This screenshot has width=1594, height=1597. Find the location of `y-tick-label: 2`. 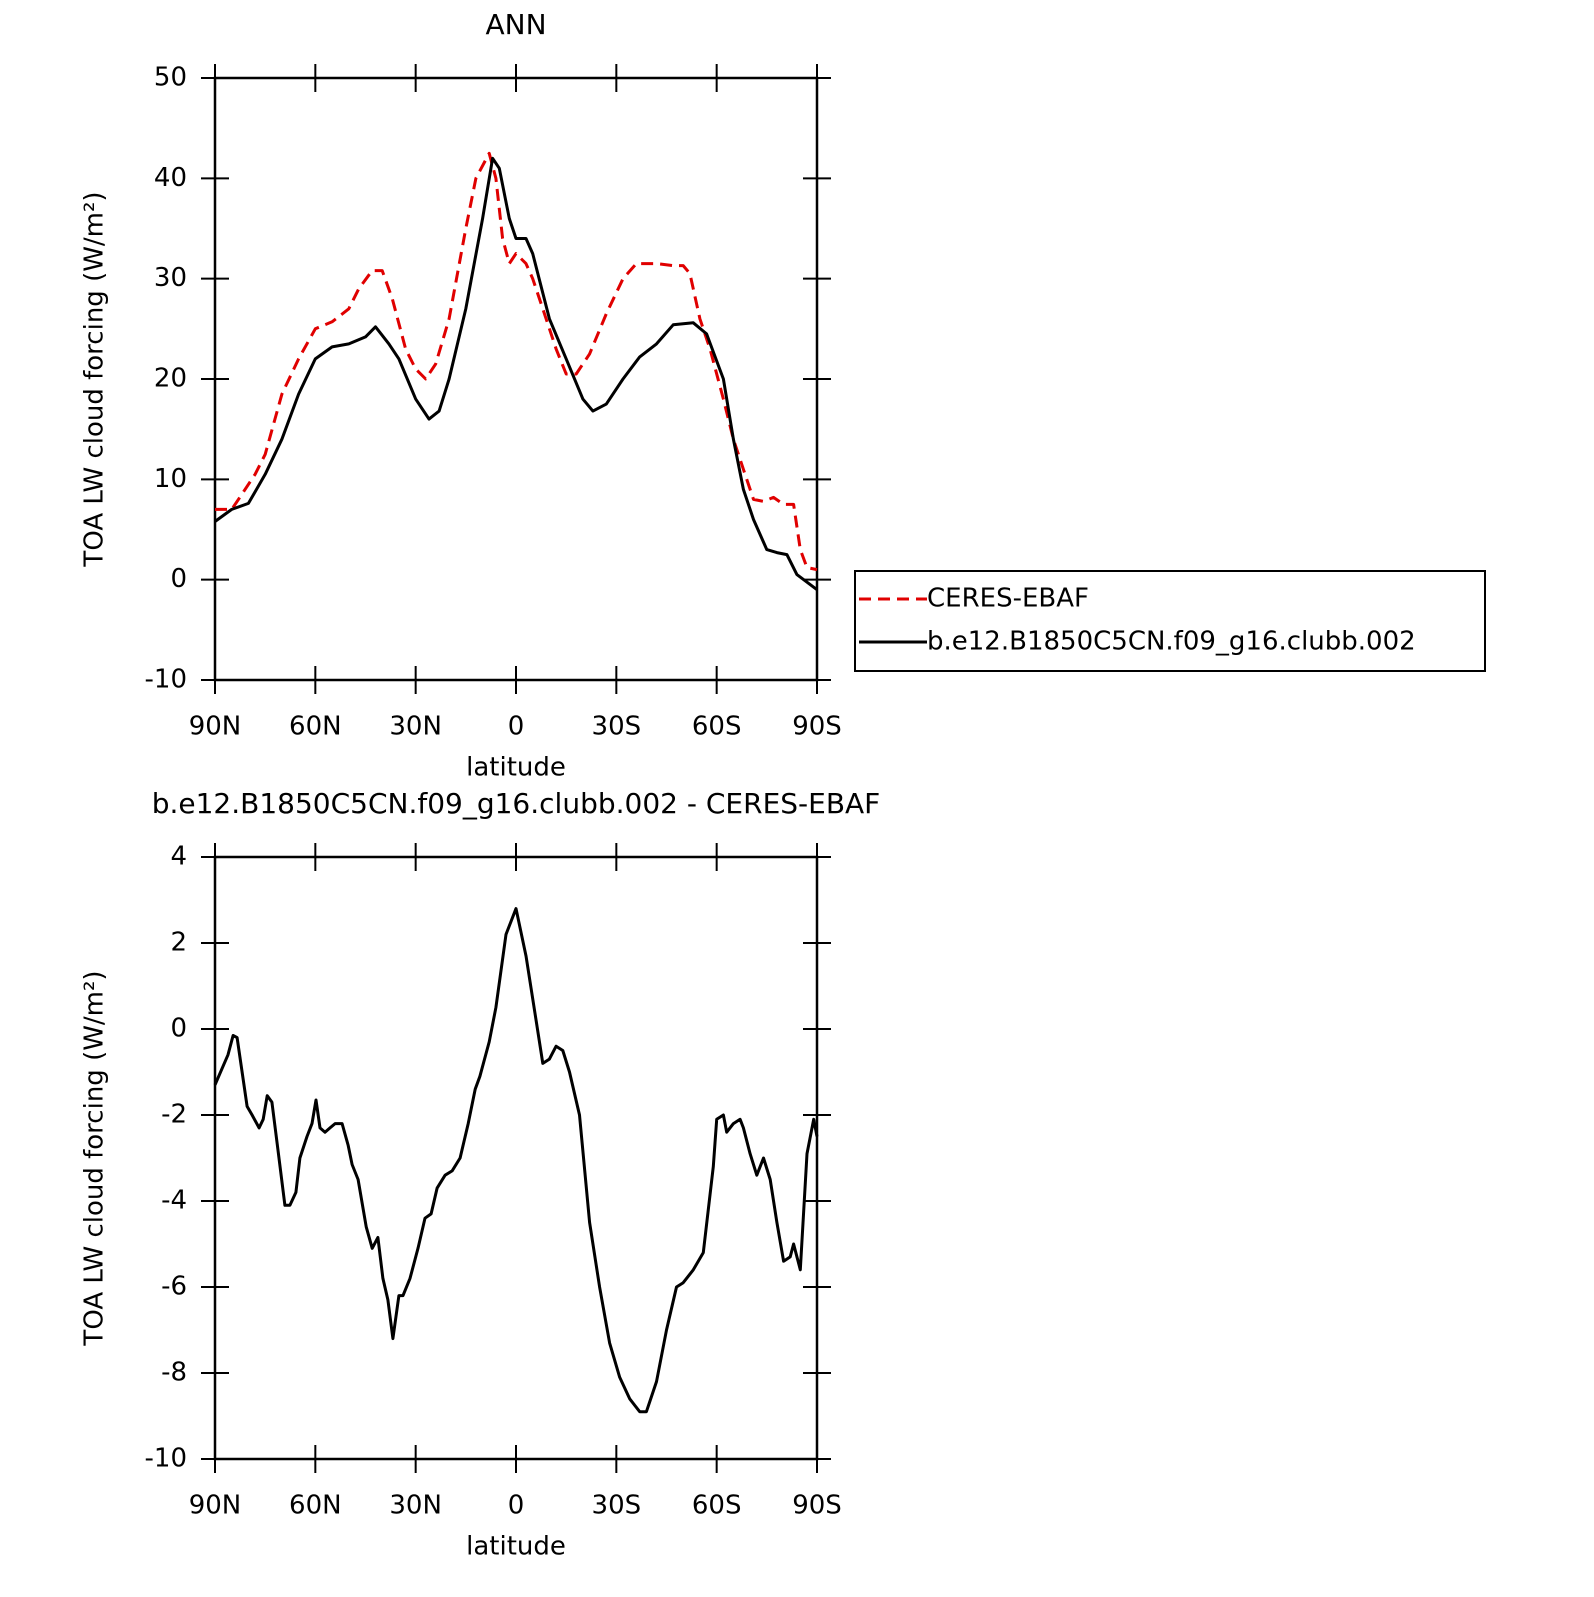

y-tick-label: 2 is located at coordinates (178, 943).